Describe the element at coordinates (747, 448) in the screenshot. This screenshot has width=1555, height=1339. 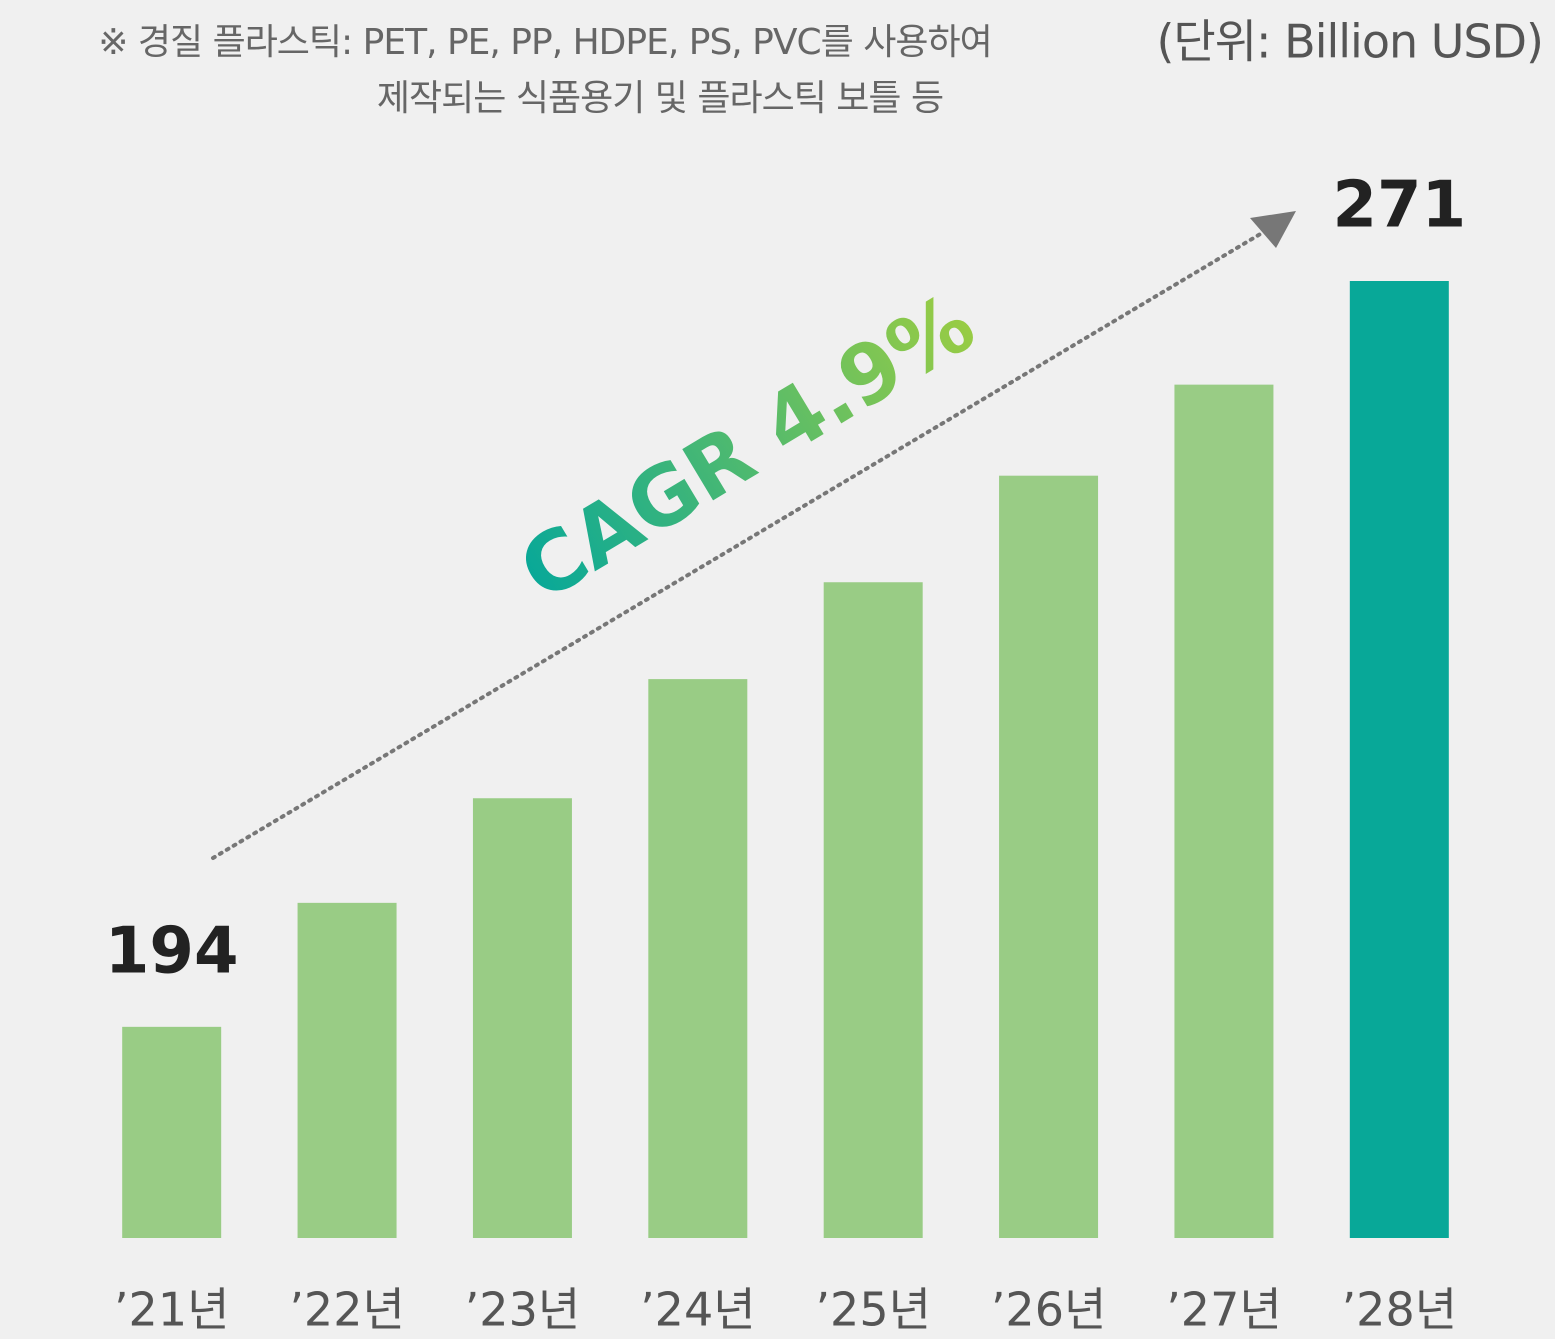
I see `cagr-label: CAGR 4.9%` at that location.